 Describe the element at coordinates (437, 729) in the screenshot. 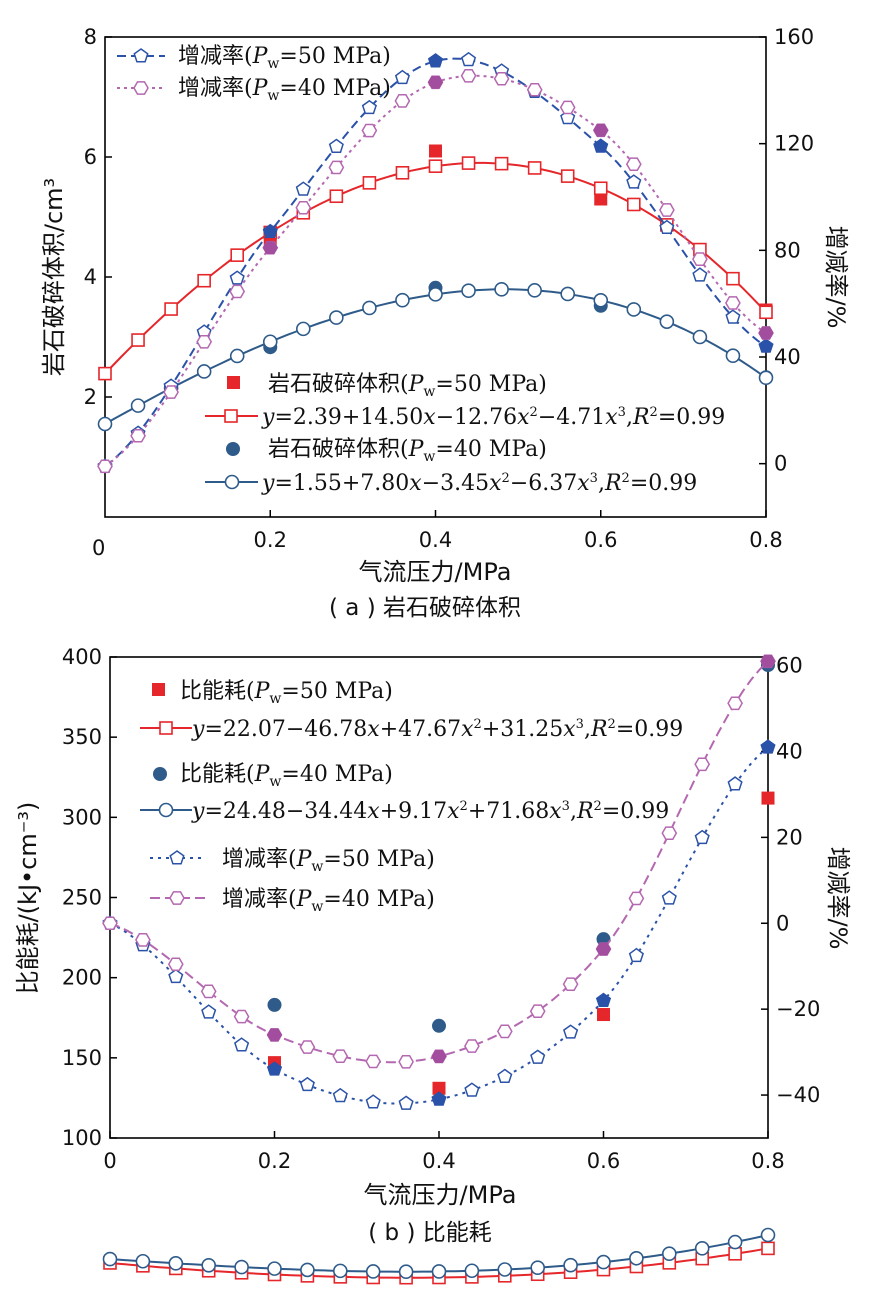

I see `legend-b-fit50: y=22.07−46.78x+47.67x2+31.25x3,R2=0.99` at that location.